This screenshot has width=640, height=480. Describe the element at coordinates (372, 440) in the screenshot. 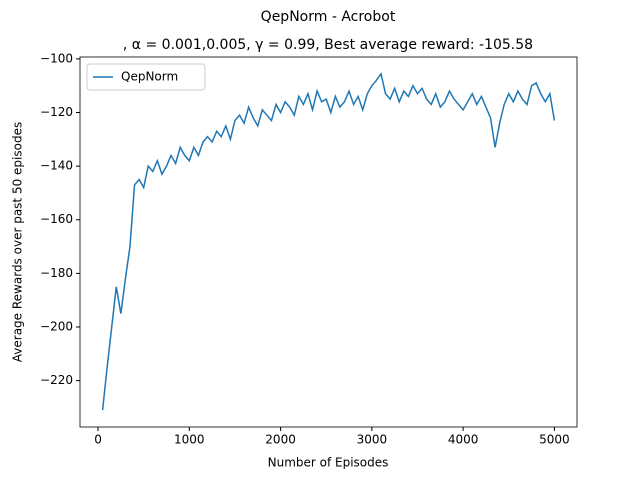

I see `x-tick-label: 3000` at that location.